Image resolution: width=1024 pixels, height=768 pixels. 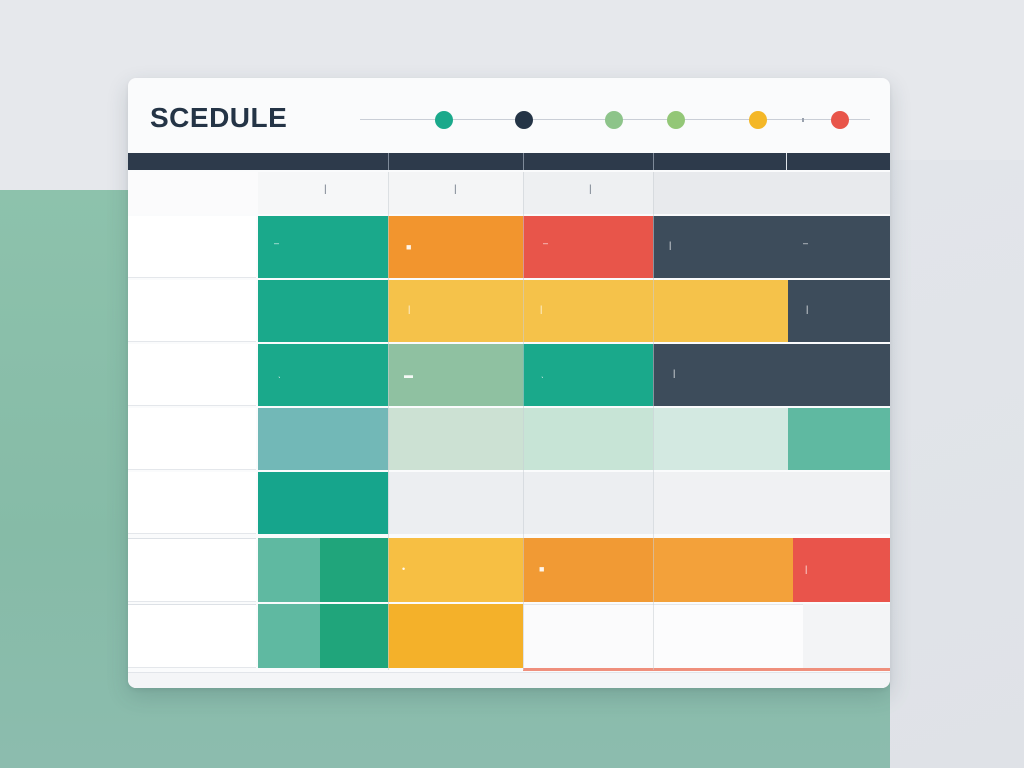 What do you see at coordinates (408, 375) in the screenshot?
I see `block-mark: ▬` at bounding box center [408, 375].